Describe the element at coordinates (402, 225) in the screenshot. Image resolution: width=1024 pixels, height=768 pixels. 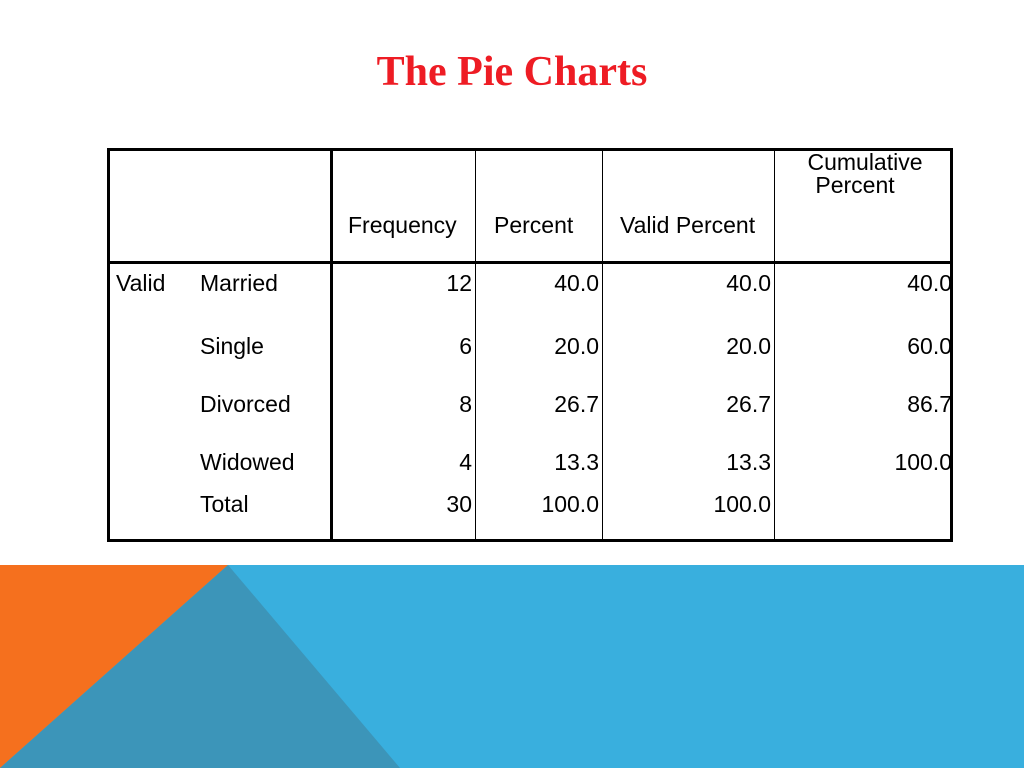
I see `header-frequency: Frequency` at that location.